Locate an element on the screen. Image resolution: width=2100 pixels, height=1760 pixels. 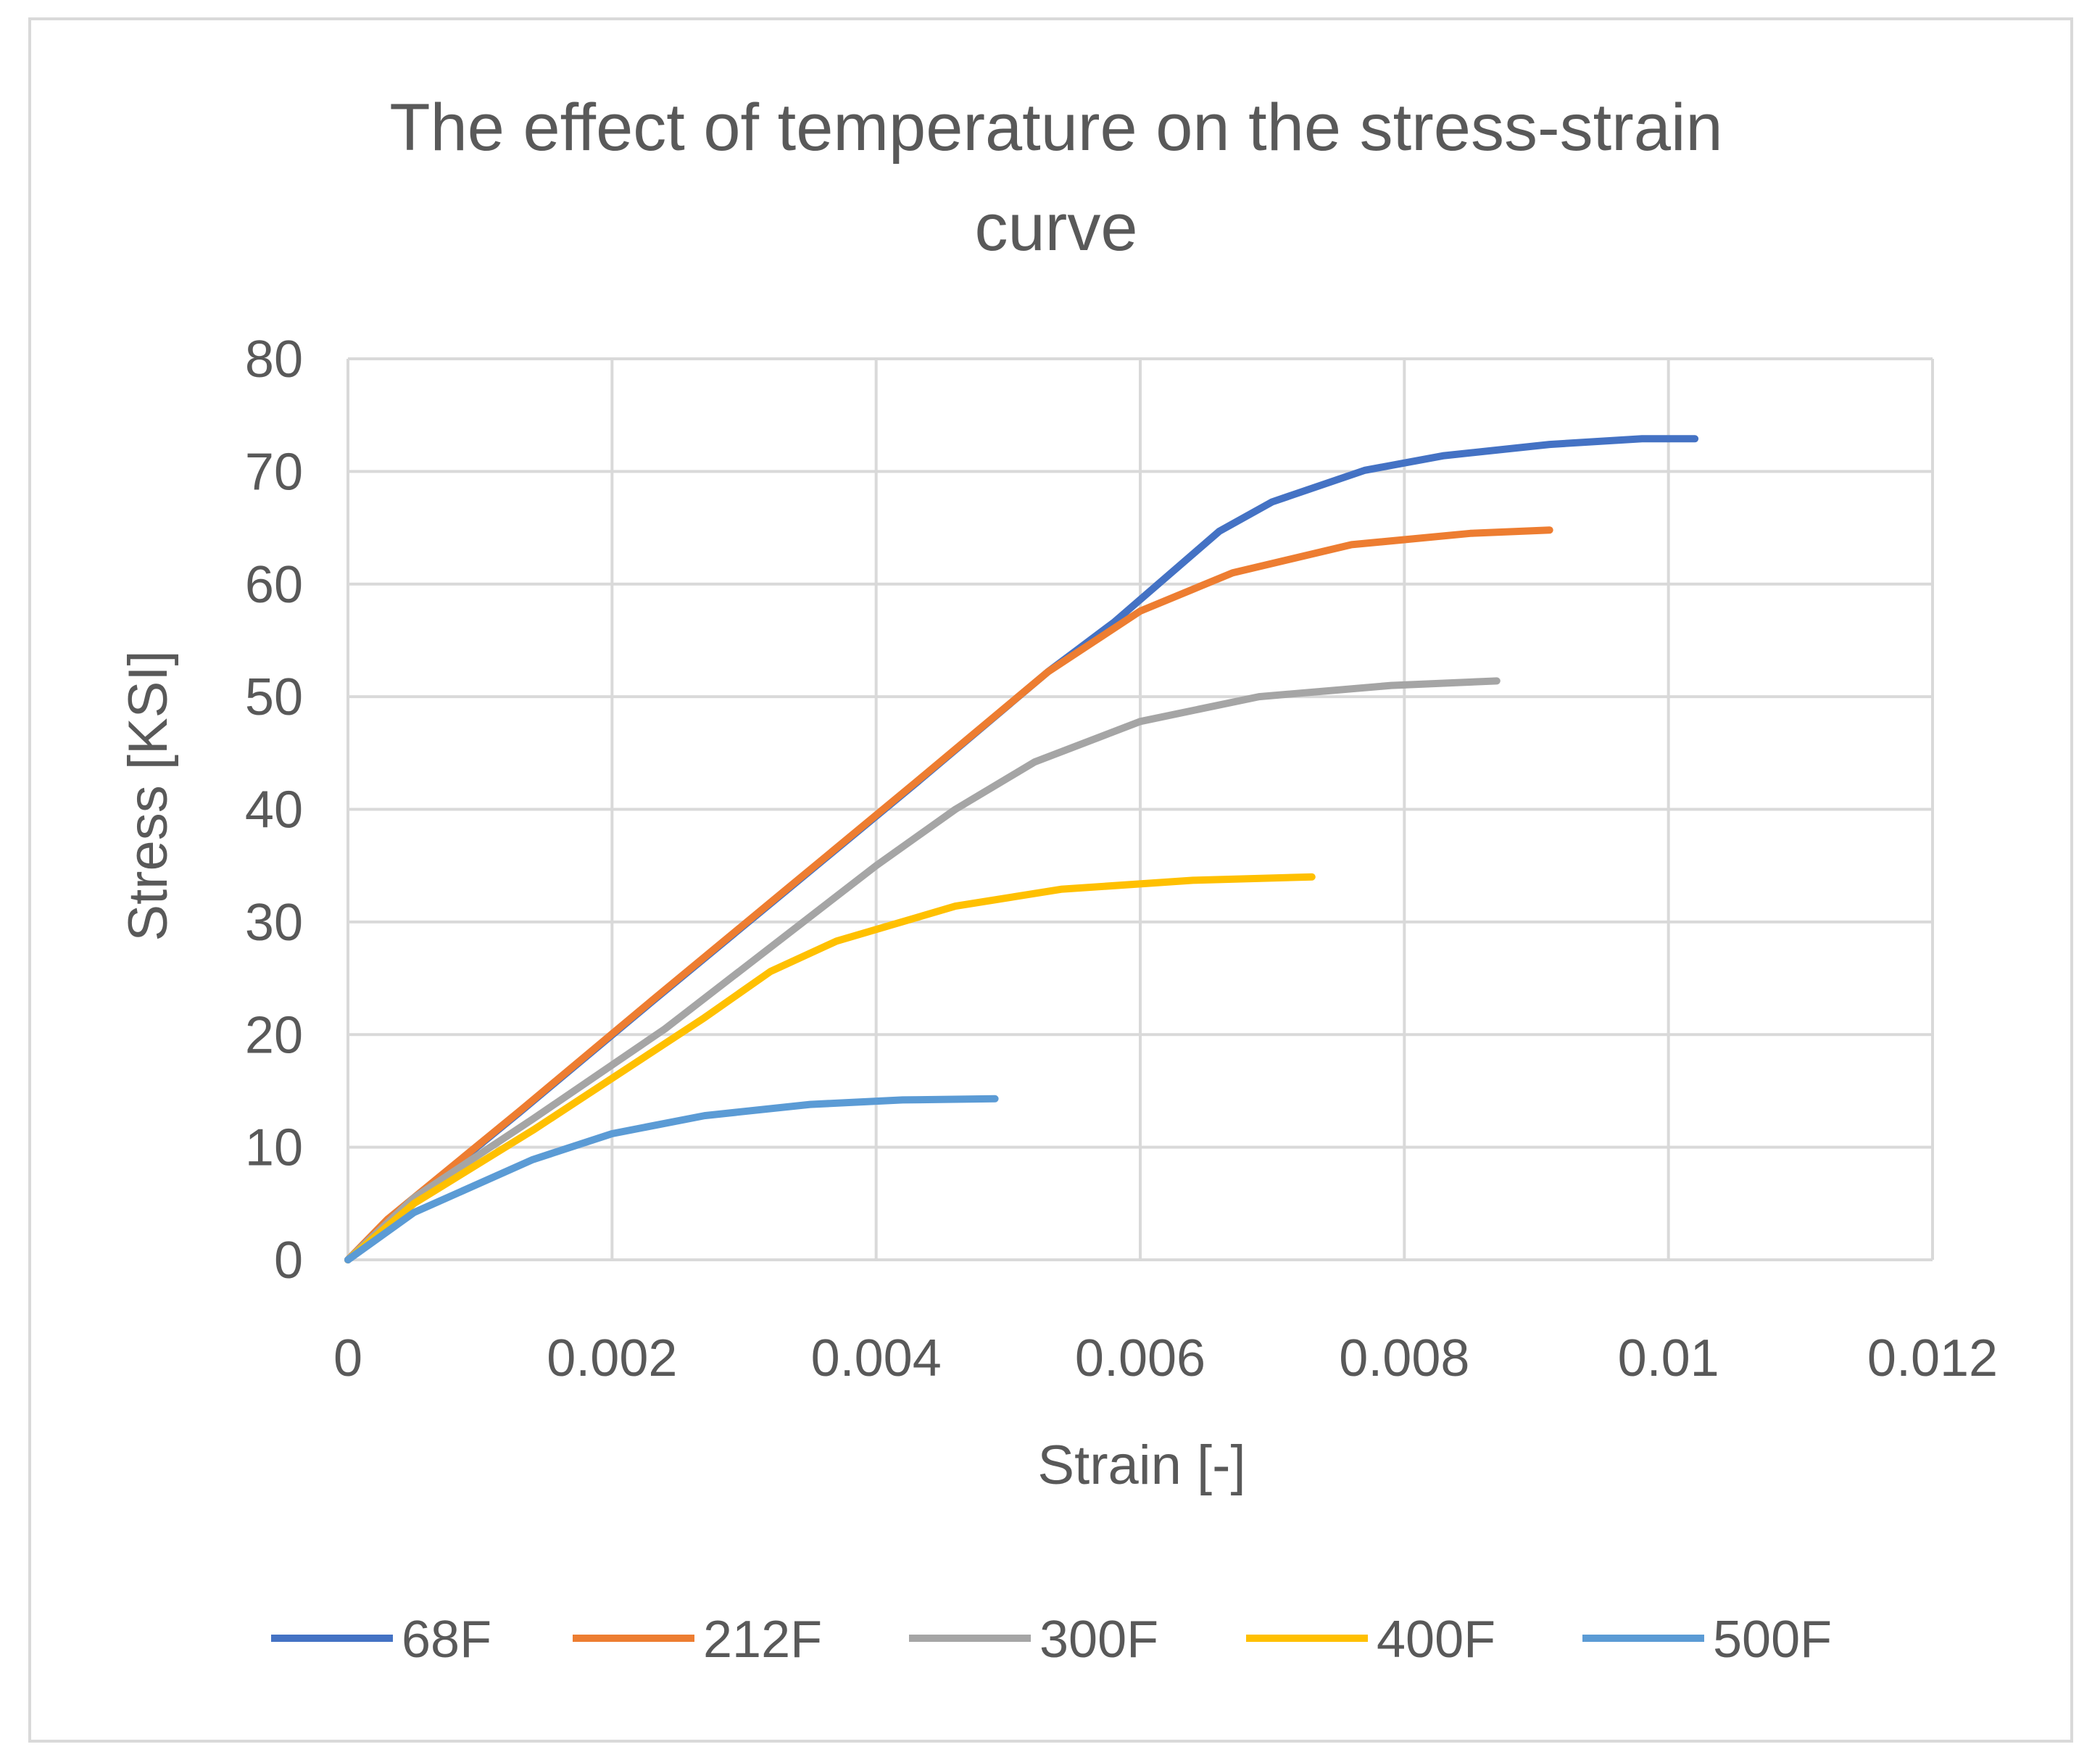
legend-label-212F: 212F is located at coordinates (762, 1640).